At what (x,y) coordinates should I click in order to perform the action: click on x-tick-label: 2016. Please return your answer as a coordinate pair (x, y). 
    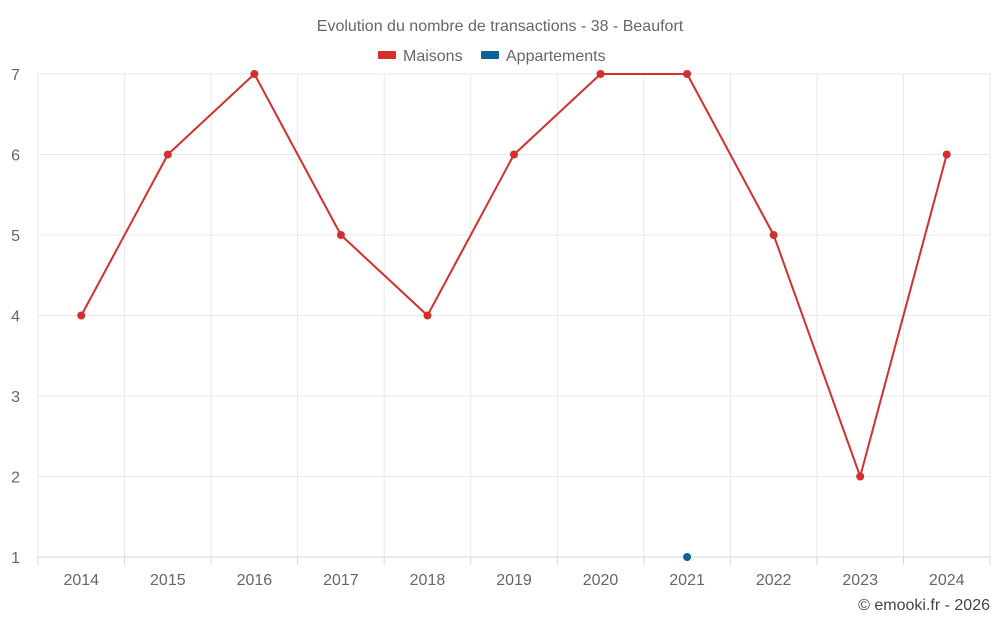
    Looking at the image, I should click on (255, 580).